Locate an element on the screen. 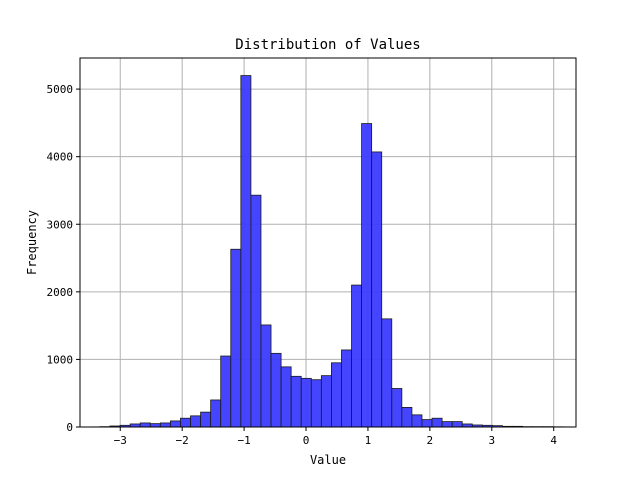  y-tick-label: 2000 is located at coordinates (60, 292).